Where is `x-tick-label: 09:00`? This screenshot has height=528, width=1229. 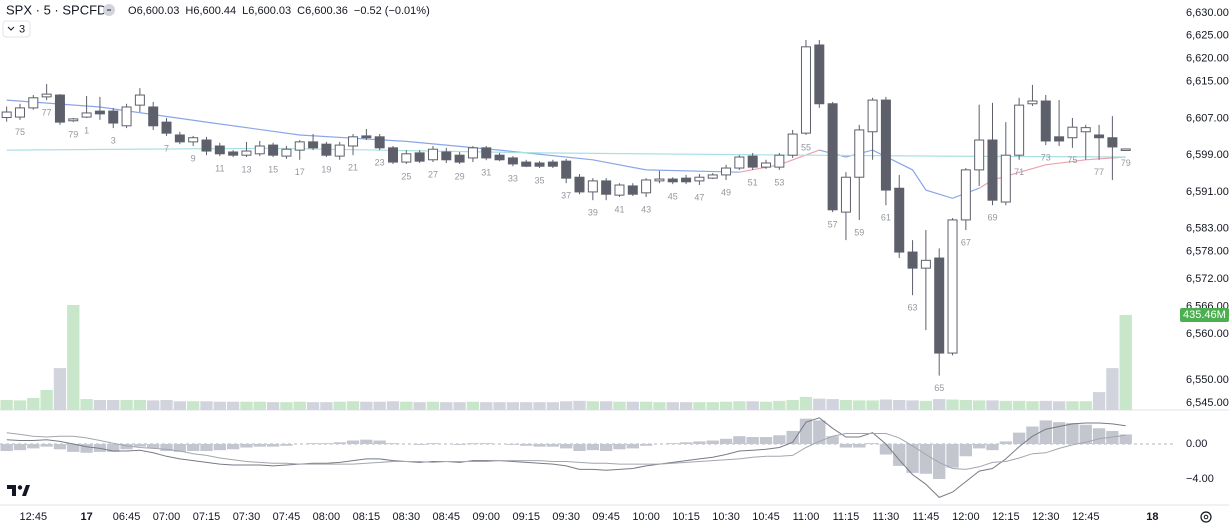 x-tick-label: 09:00 is located at coordinates (486, 517).